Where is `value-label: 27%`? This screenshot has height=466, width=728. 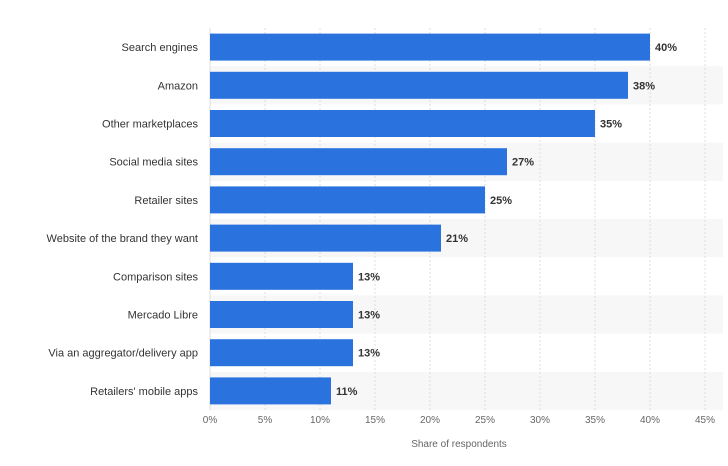 value-label: 27% is located at coordinates (523, 163).